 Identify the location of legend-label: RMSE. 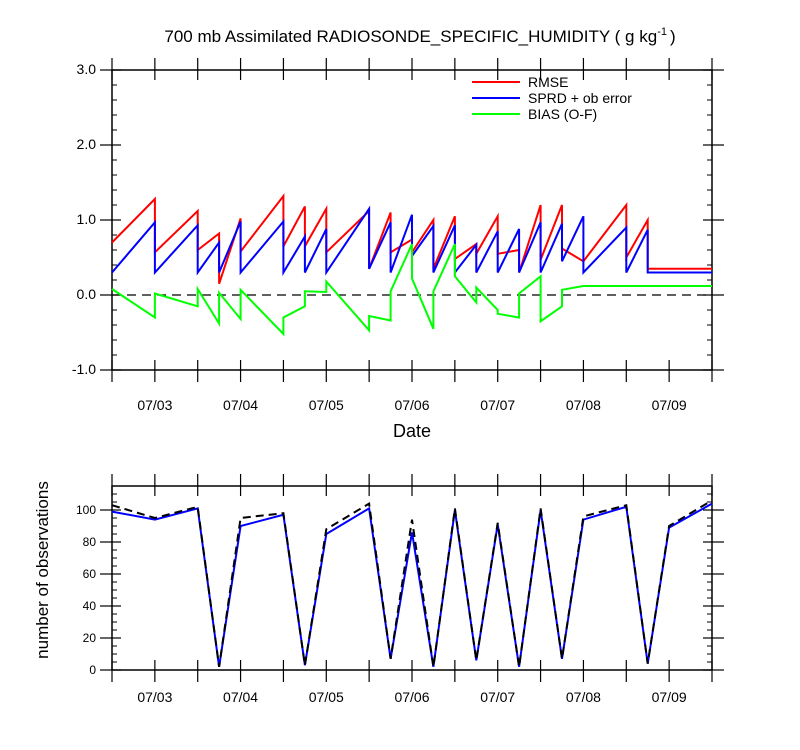
(548, 82).